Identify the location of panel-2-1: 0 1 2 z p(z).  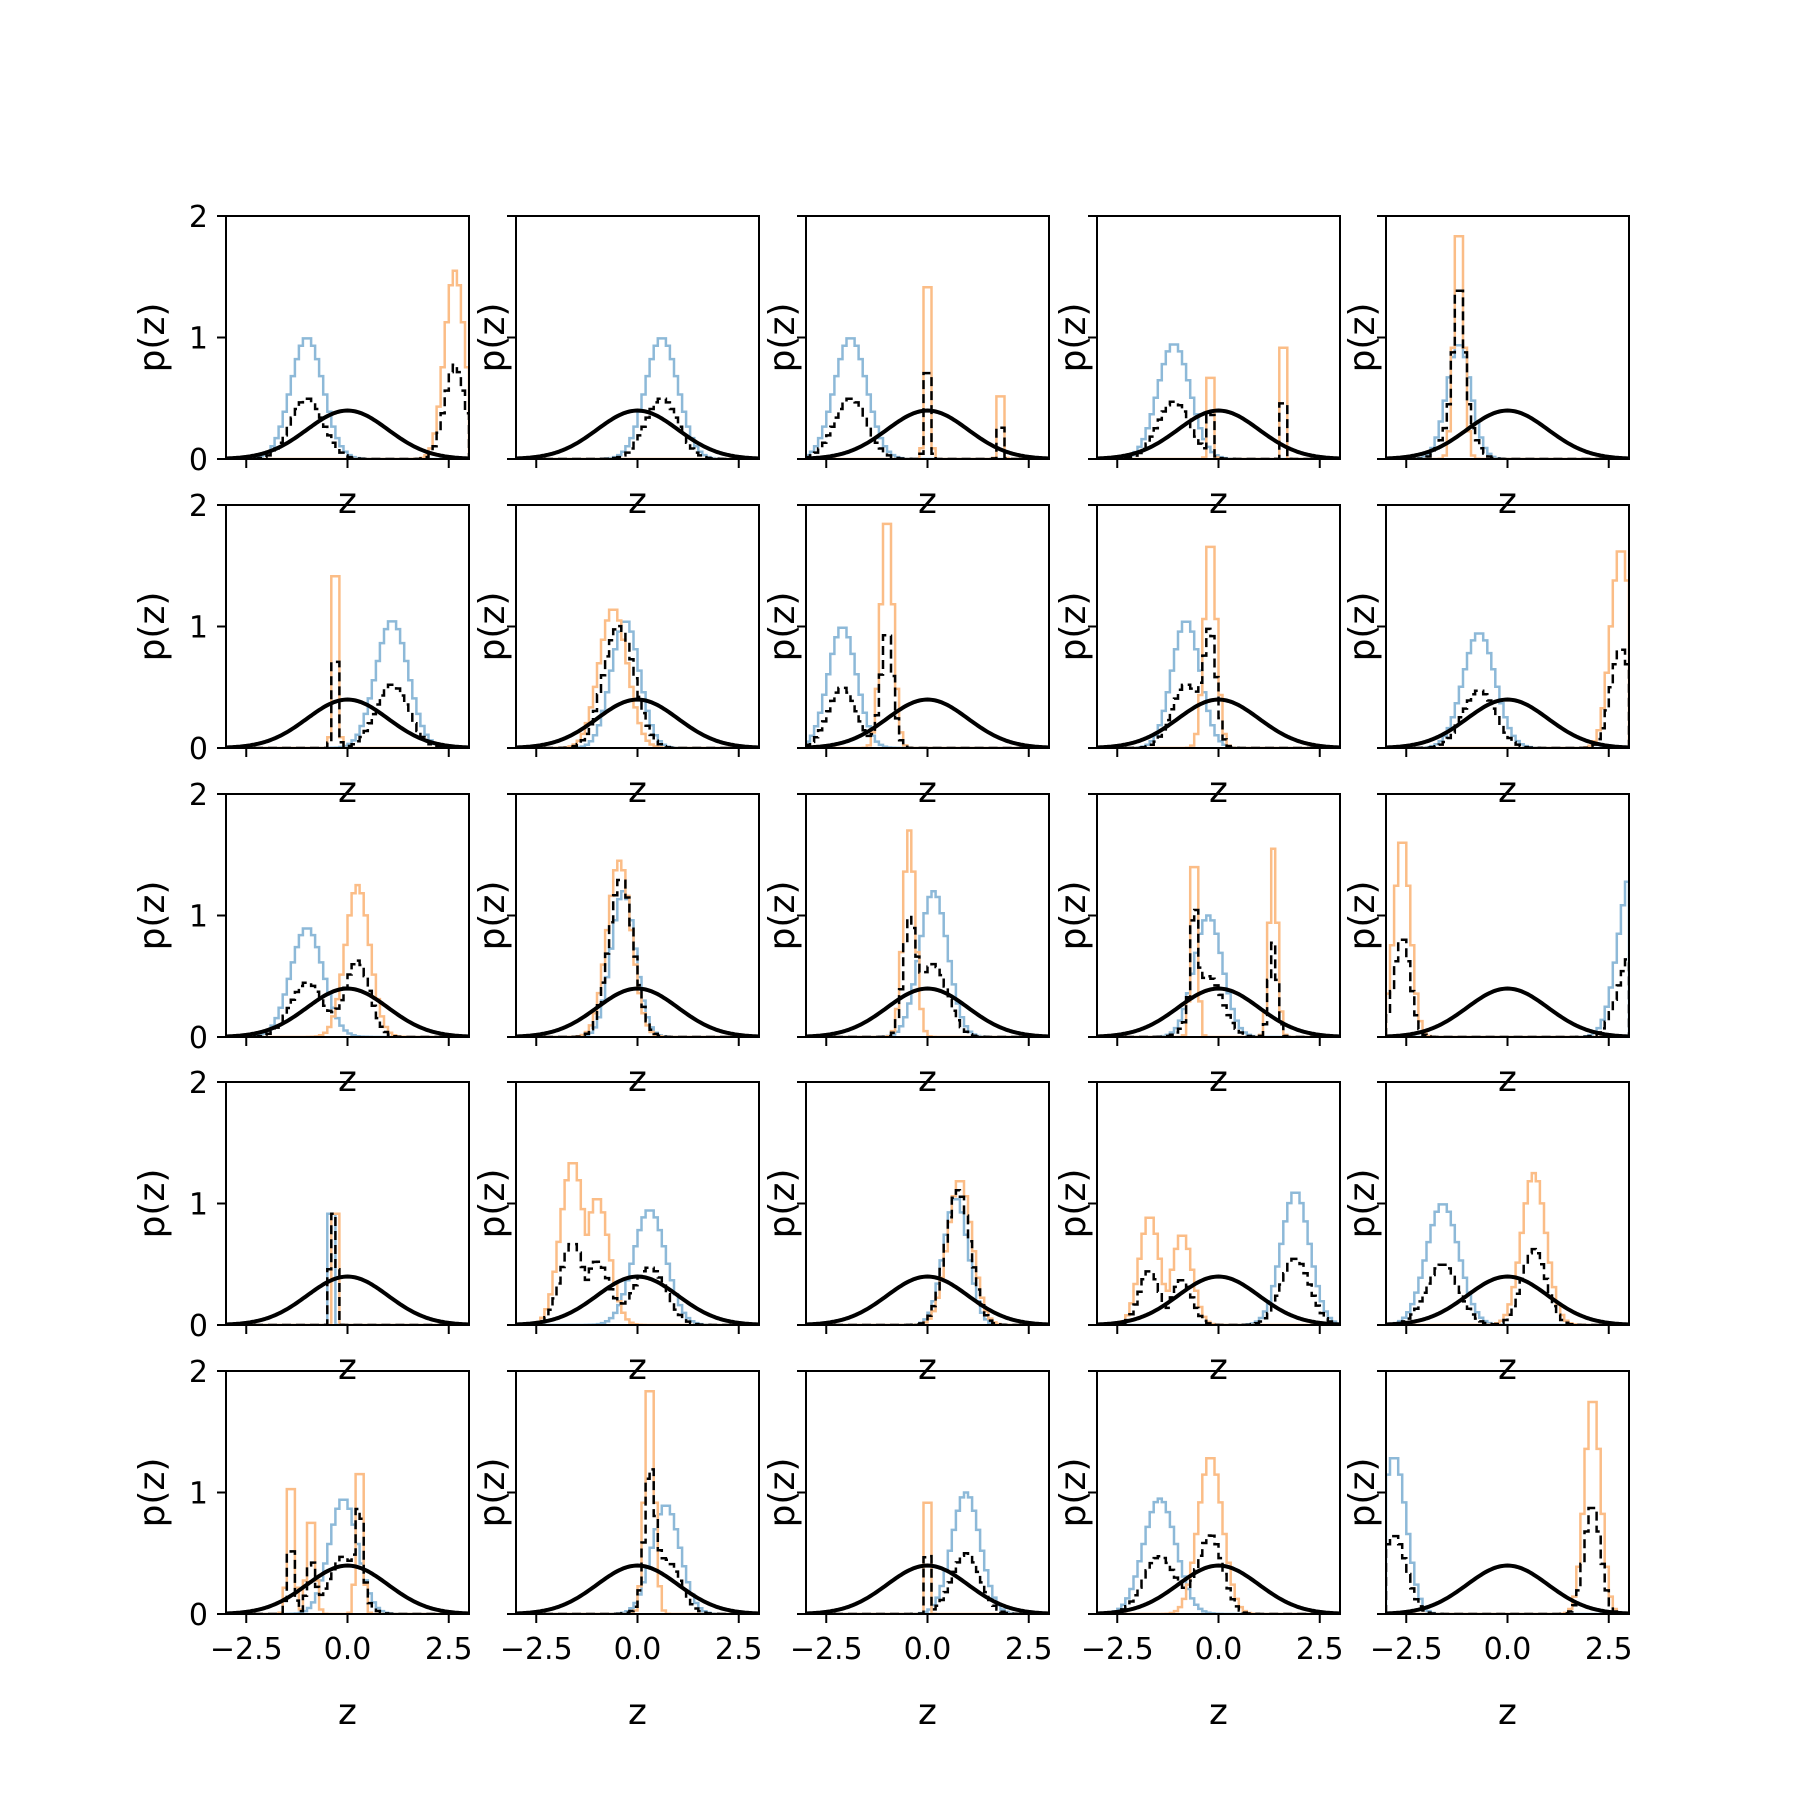
(301, 650).